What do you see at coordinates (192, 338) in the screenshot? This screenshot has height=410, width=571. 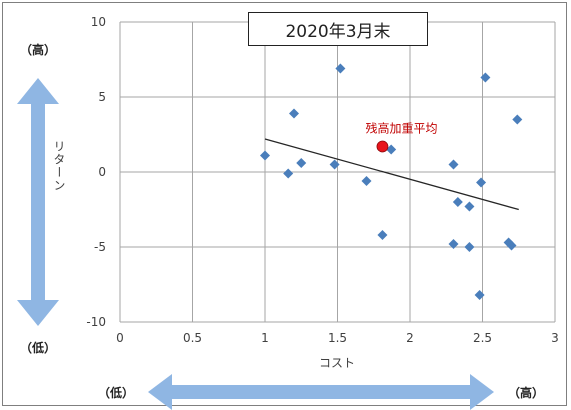 I see `x-tick-label: 0.5` at bounding box center [192, 338].